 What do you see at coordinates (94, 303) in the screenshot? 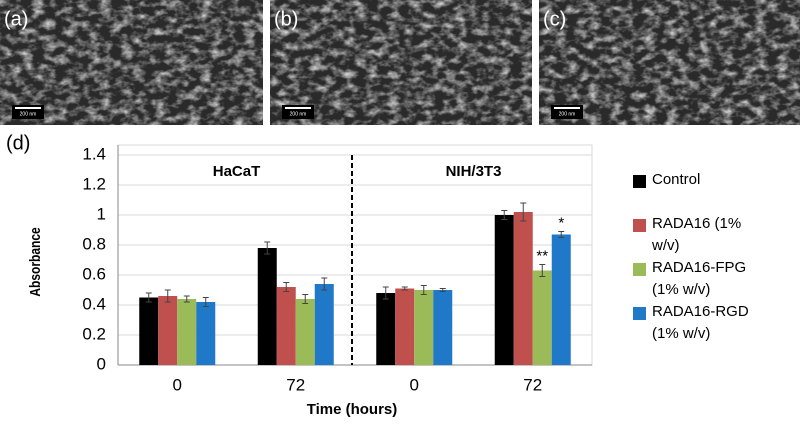
I see `y-tick-label: 0.4` at bounding box center [94, 303].